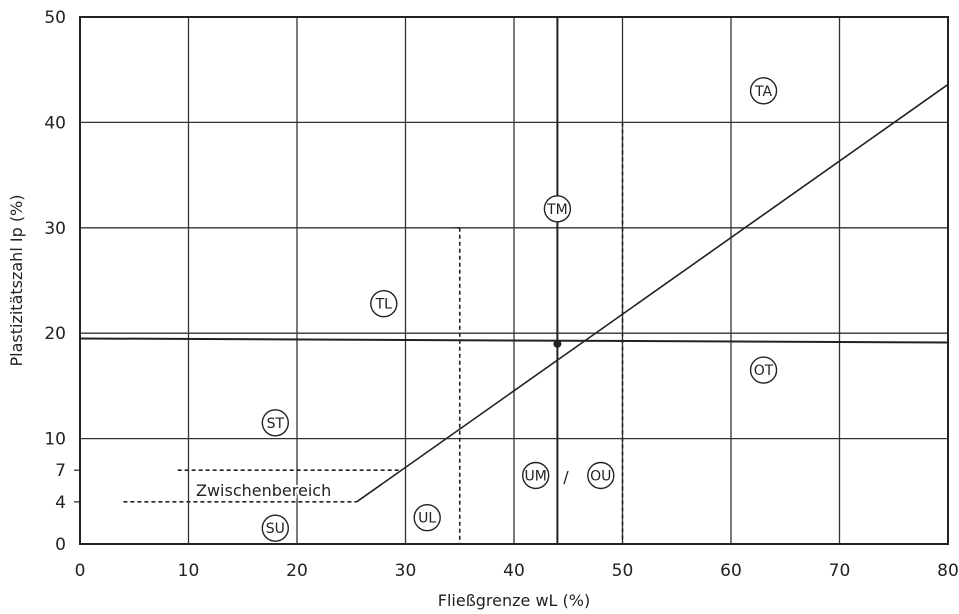  What do you see at coordinates (514, 571) in the screenshot?
I see `x-tick-label: 40` at bounding box center [514, 571].